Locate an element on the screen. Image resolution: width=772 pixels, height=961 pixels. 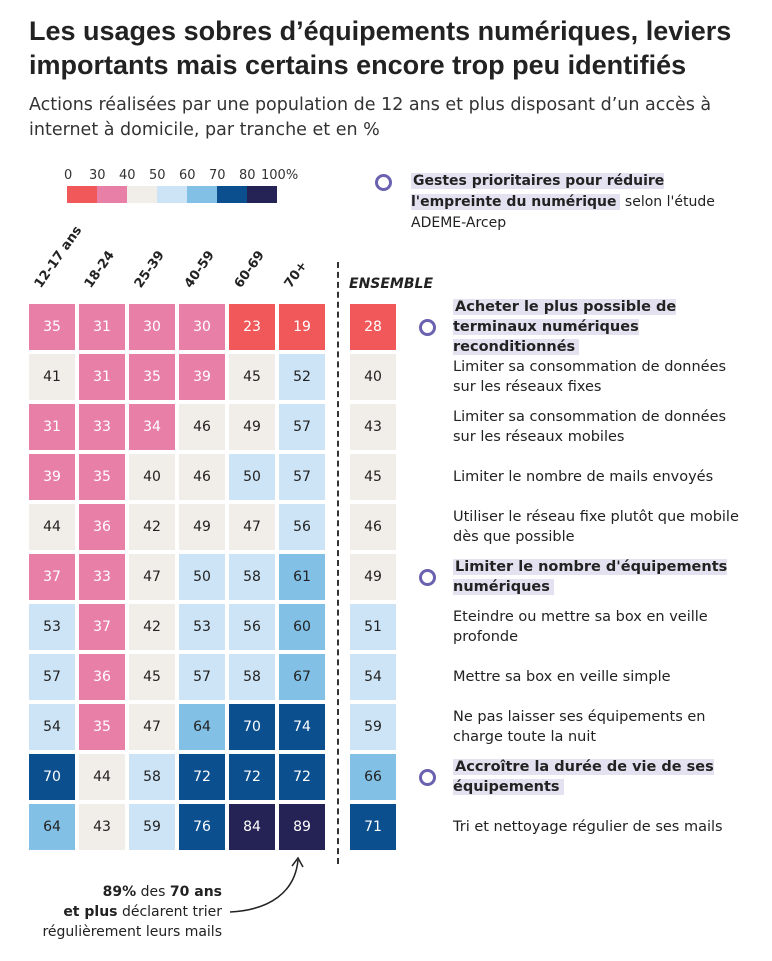
legend-tick: 50 is located at coordinates (157, 175).